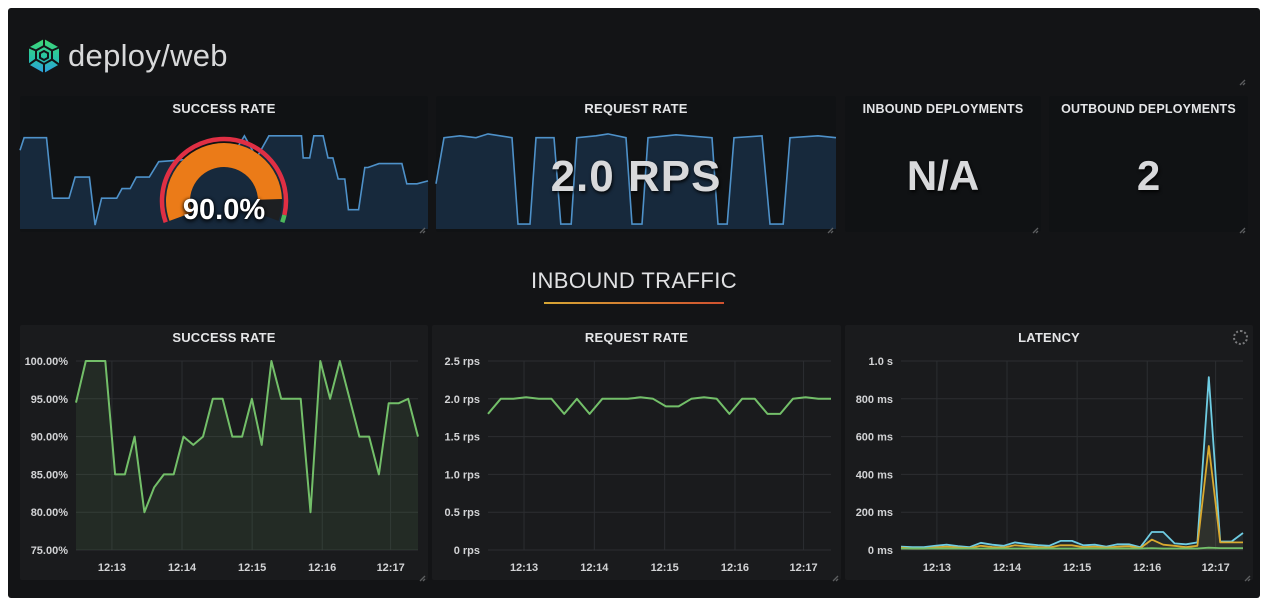 This screenshot has height=606, width=1268. What do you see at coordinates (50, 551) in the screenshot?
I see `svg-text: 75.00%` at bounding box center [50, 551].